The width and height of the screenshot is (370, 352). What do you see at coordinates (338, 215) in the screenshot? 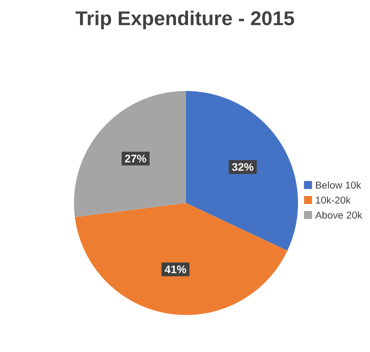
I see `legend-label: Above 20k` at bounding box center [338, 215].